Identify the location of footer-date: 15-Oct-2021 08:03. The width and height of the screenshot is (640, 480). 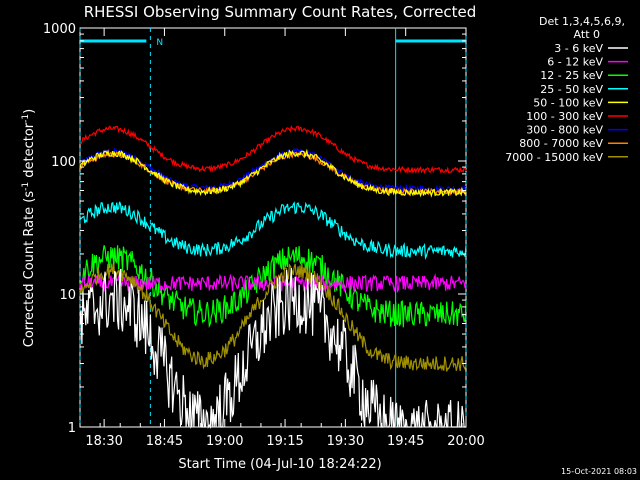
(599, 471).